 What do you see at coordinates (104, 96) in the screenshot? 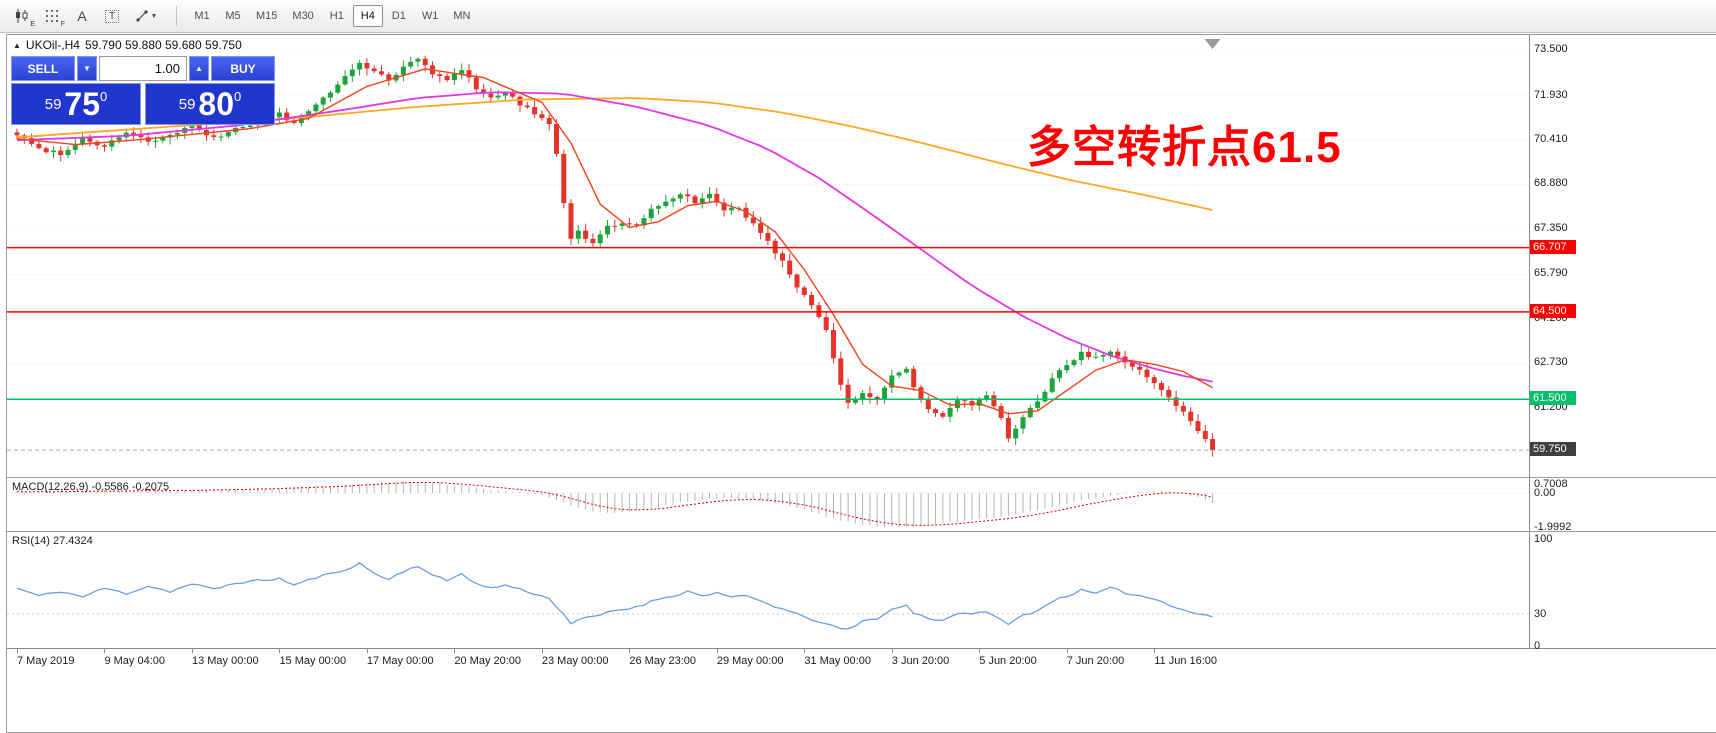
I see `sell-price-point: 0` at bounding box center [104, 96].